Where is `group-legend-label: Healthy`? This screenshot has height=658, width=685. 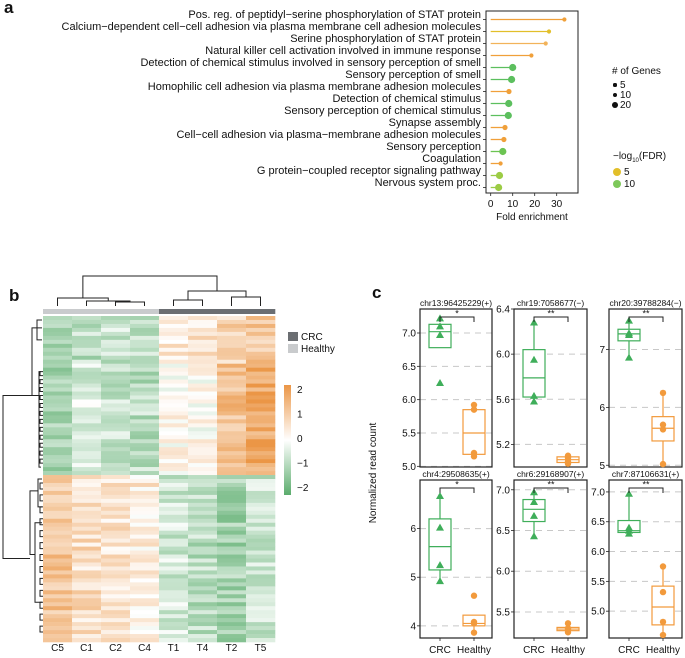
group-legend-label: Healthy is located at coordinates (318, 349).